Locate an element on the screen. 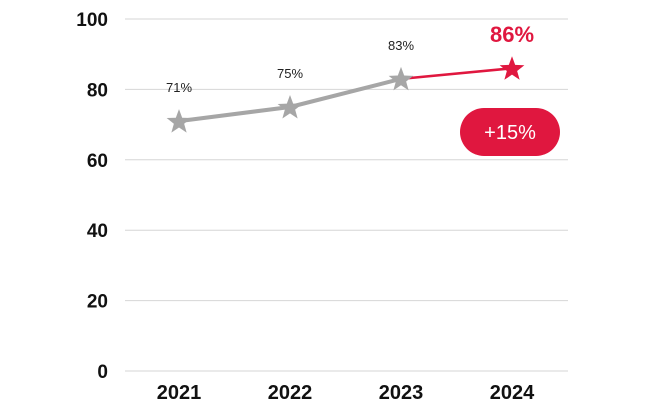  change-badge-text: +15% is located at coordinates (510, 133).